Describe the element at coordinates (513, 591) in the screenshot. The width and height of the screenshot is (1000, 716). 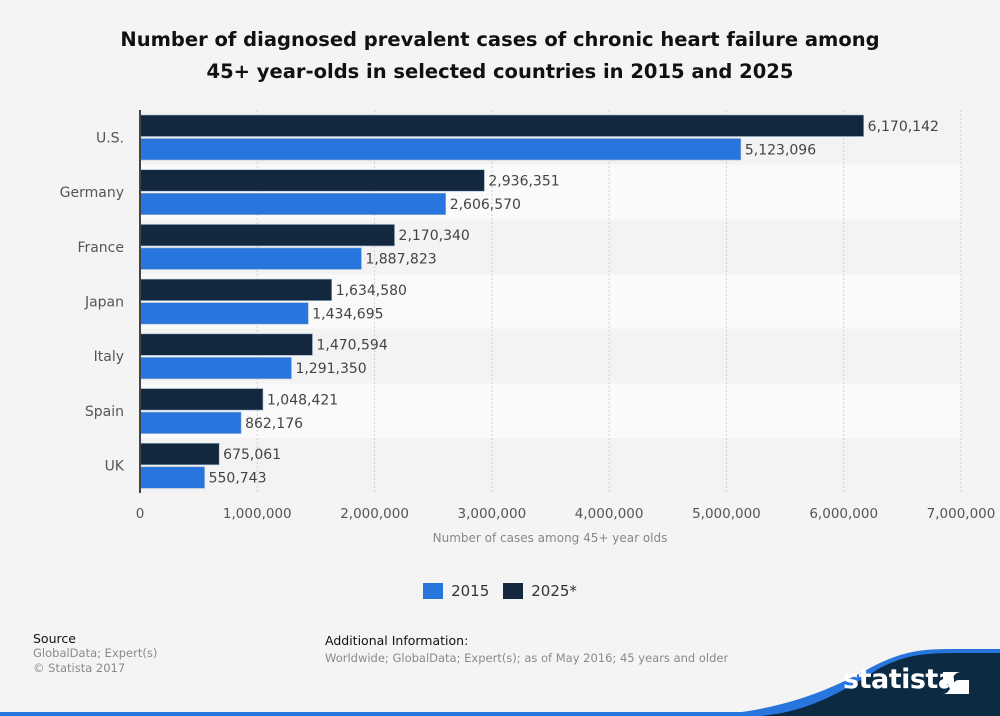
I see `legend-swatch-2025` at that location.